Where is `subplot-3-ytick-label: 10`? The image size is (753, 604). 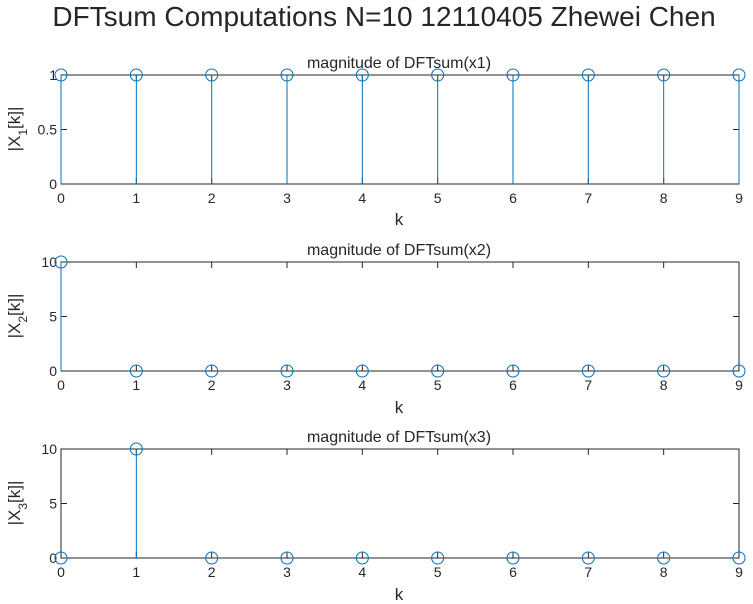
subplot-3-ytick-label: 10 is located at coordinates (49, 449).